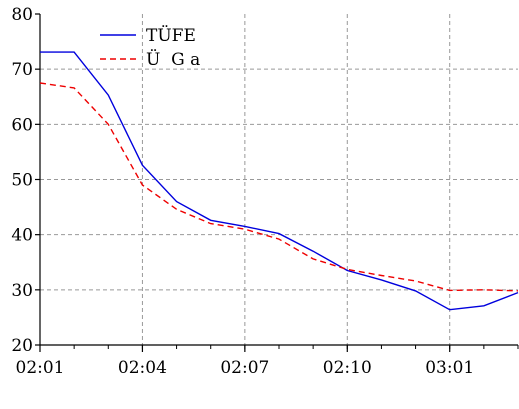 The width and height of the screenshot is (519, 409). What do you see at coordinates (150, 47) in the screenshot?
I see `legend: TÜFE Ü G a` at bounding box center [150, 47].